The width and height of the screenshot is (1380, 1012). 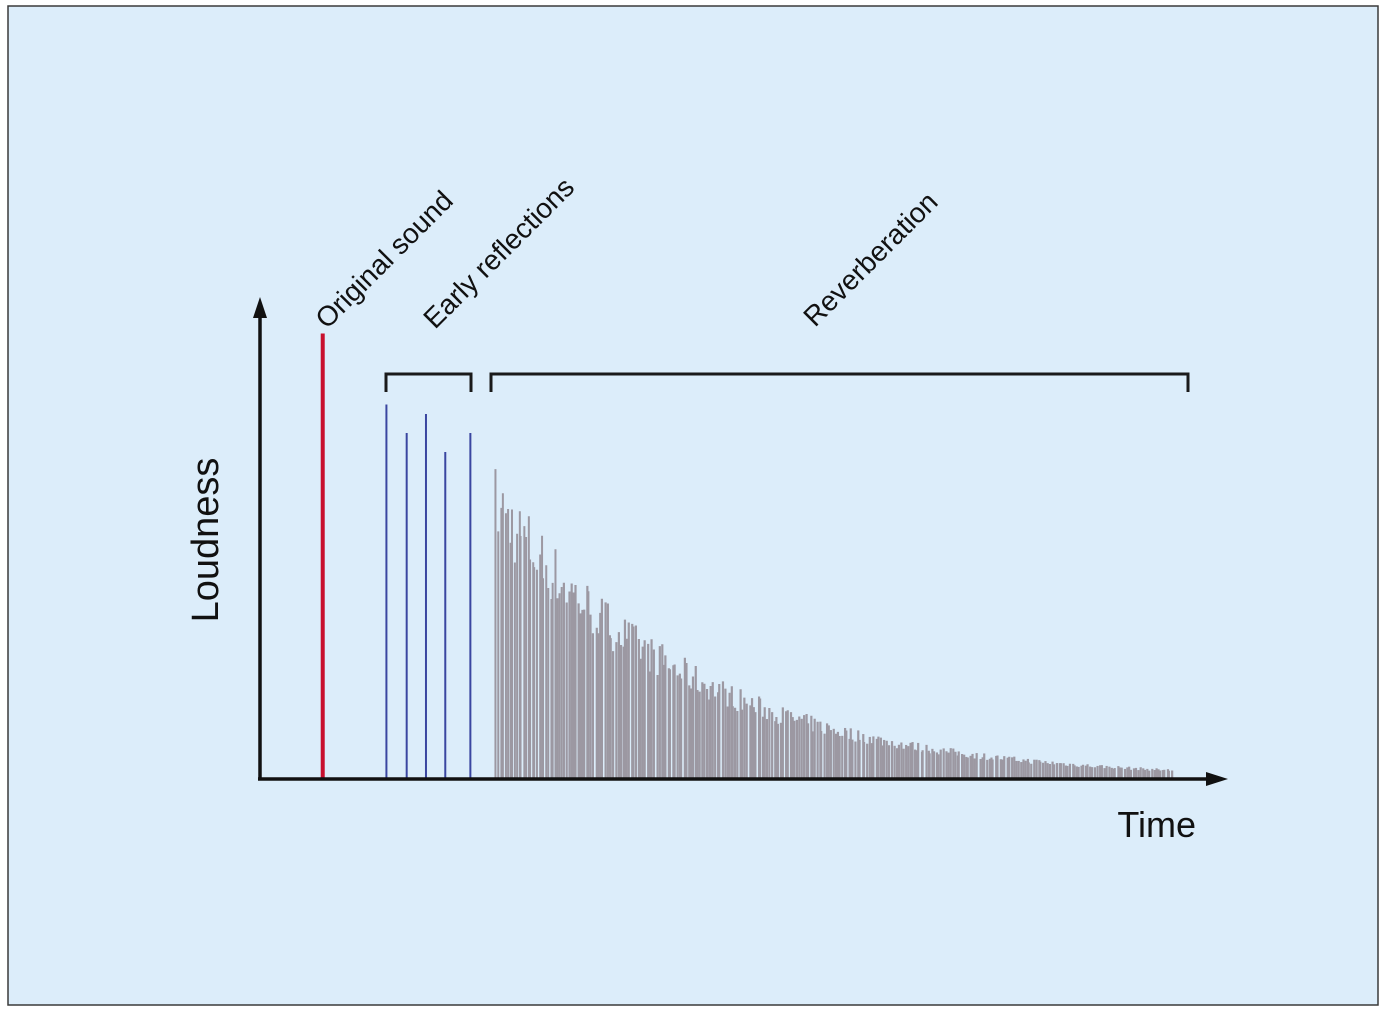 What do you see at coordinates (1156, 824) in the screenshot?
I see `x-axis-label: Time` at bounding box center [1156, 824].